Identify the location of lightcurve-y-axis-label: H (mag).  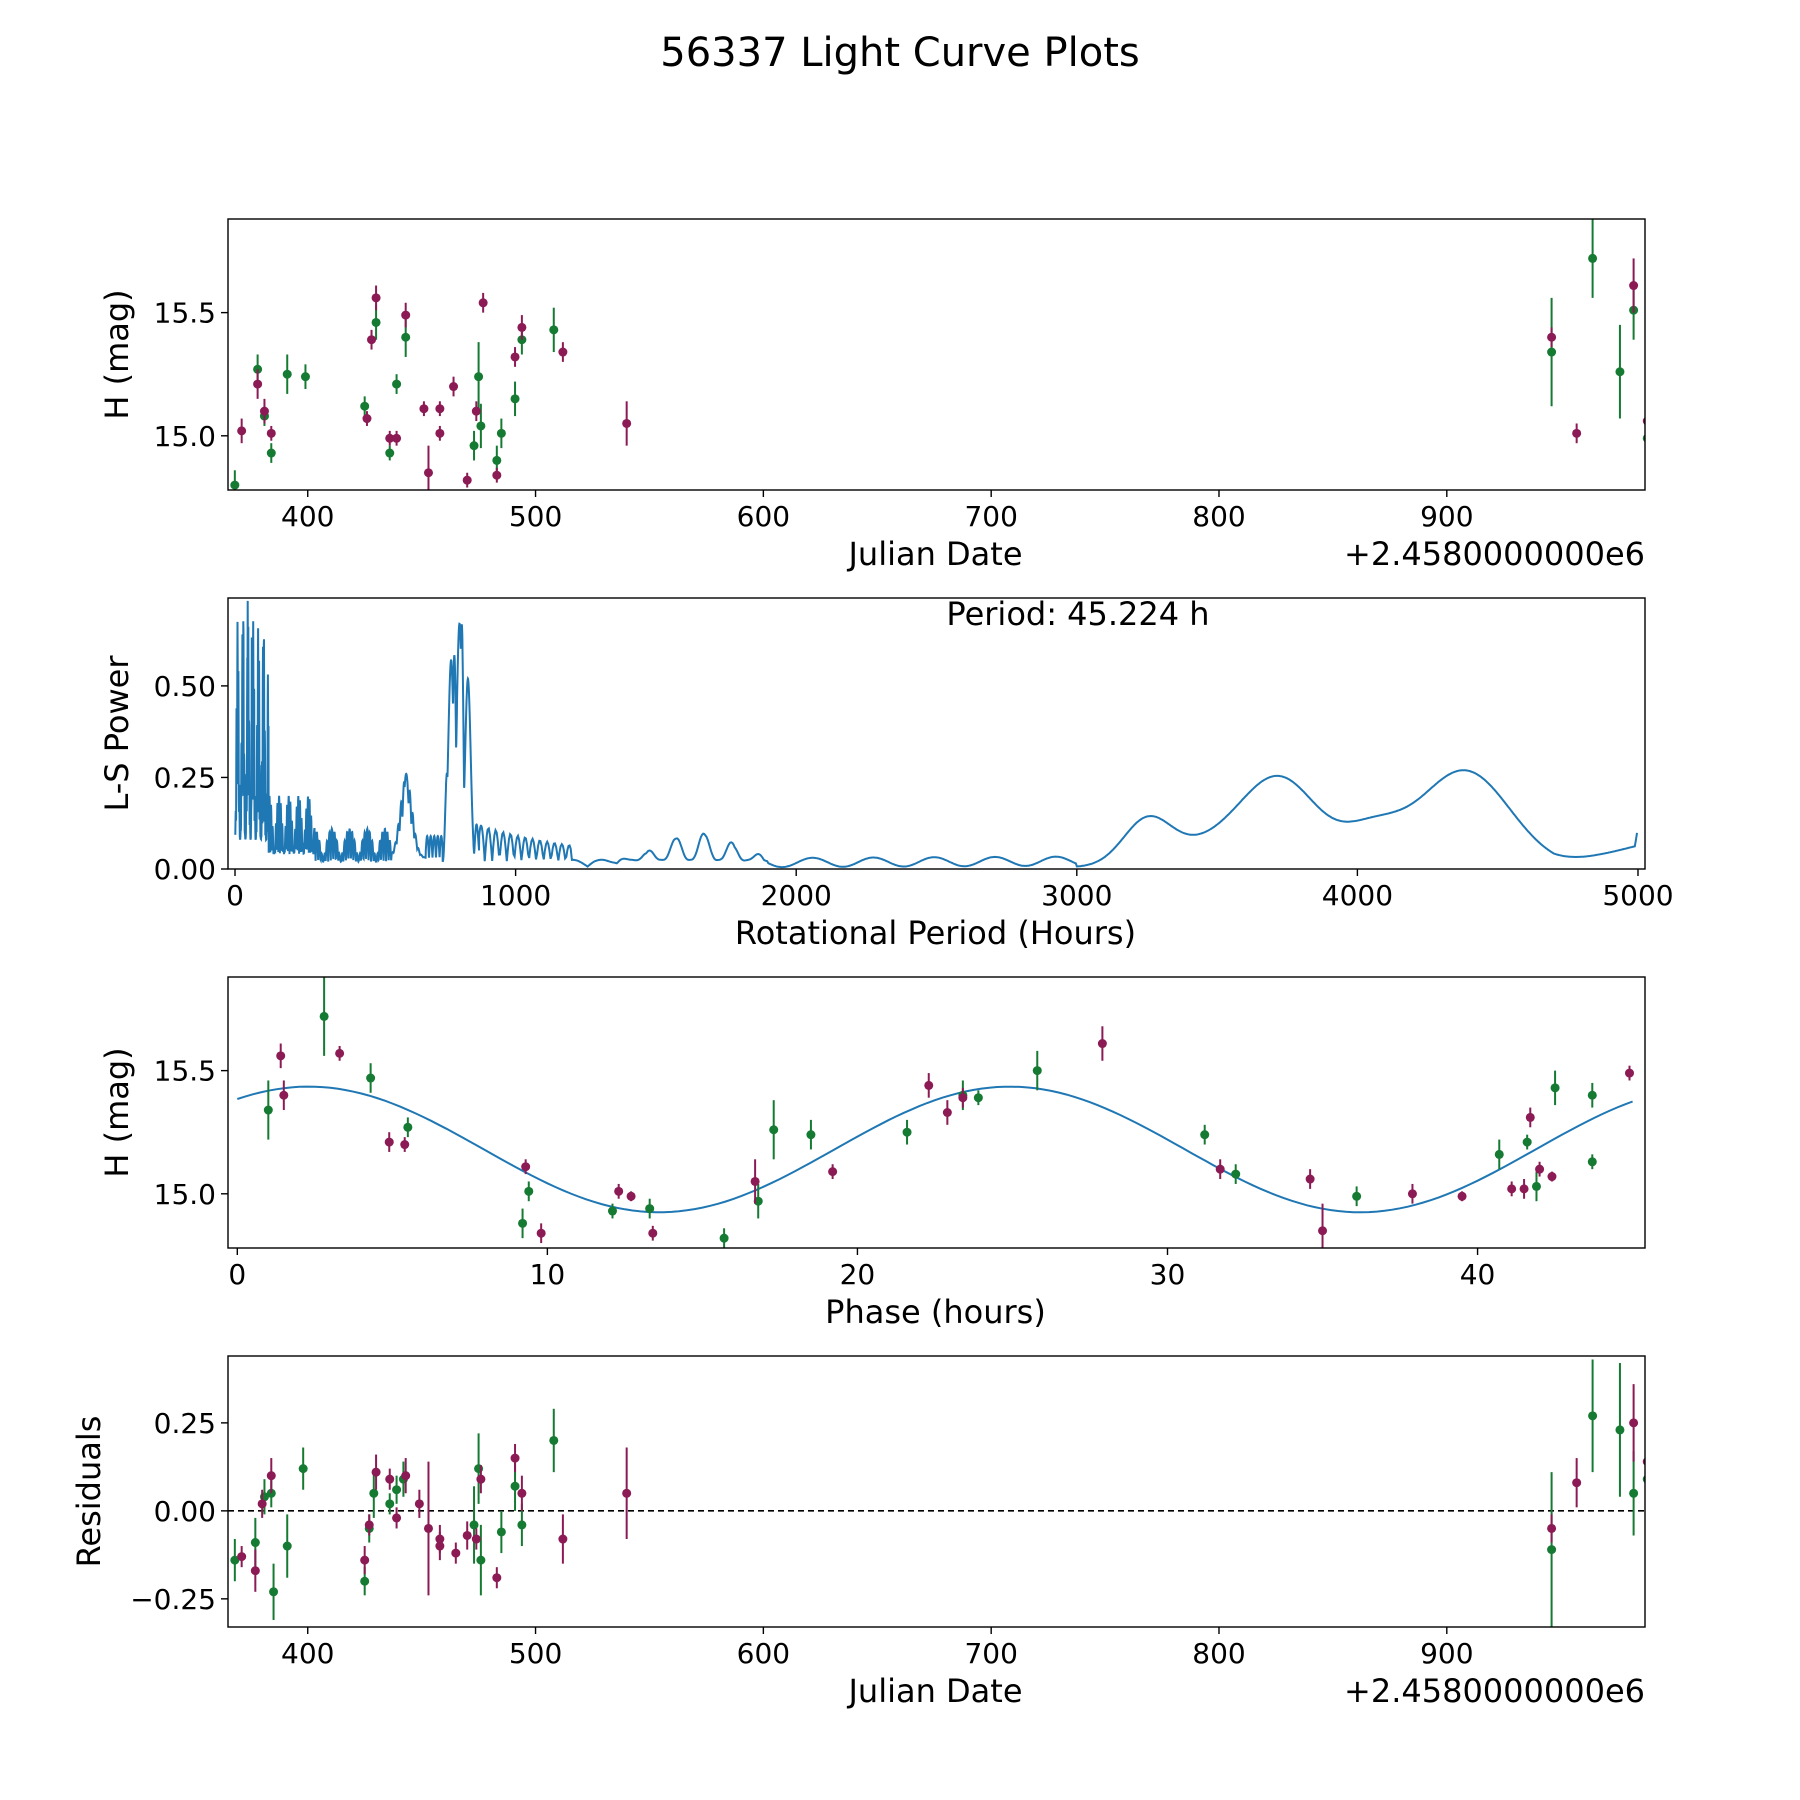
(117, 354).